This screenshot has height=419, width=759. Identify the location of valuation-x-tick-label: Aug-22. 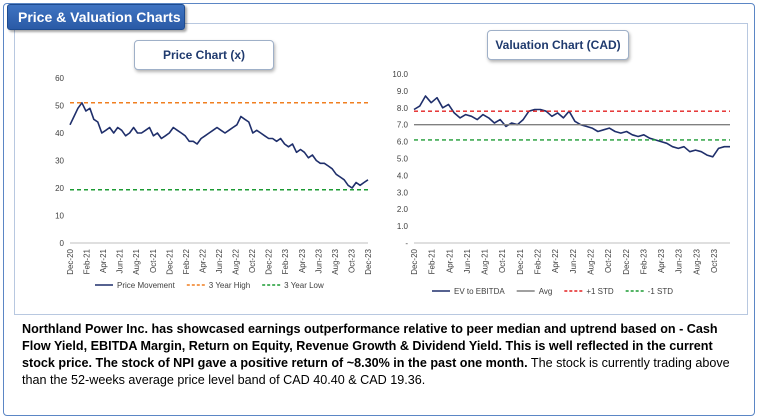
(590, 261).